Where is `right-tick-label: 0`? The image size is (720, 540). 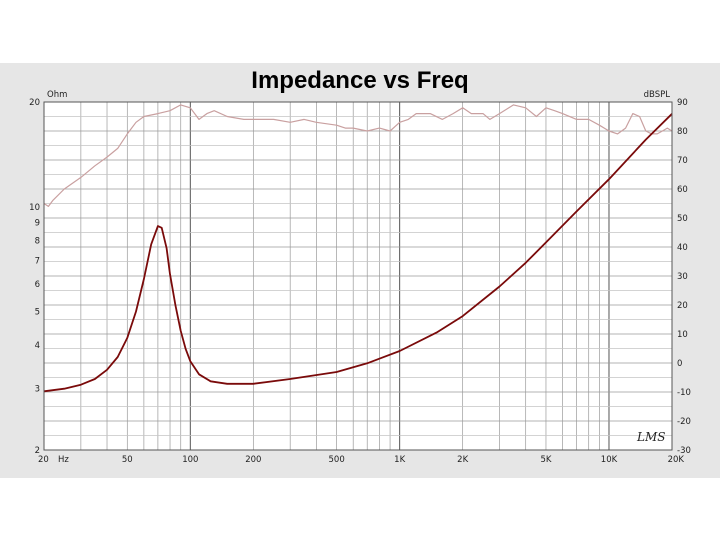
right-tick-label: 0 is located at coordinates (679, 364).